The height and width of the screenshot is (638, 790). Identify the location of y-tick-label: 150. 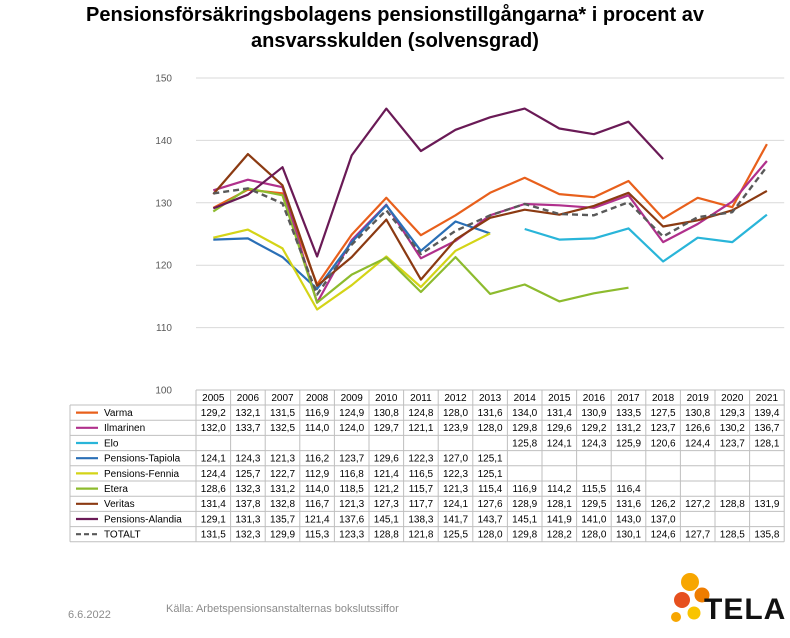
(163, 79).